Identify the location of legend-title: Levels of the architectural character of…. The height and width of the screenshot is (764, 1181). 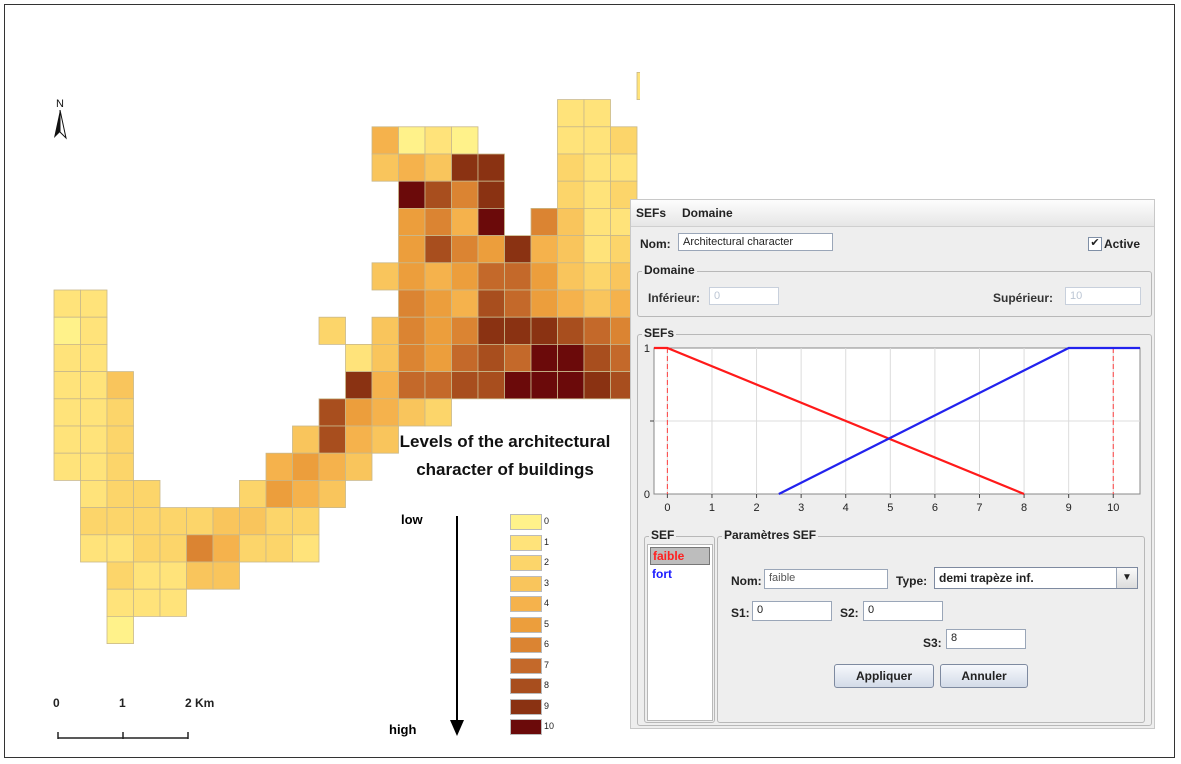
(505, 456).